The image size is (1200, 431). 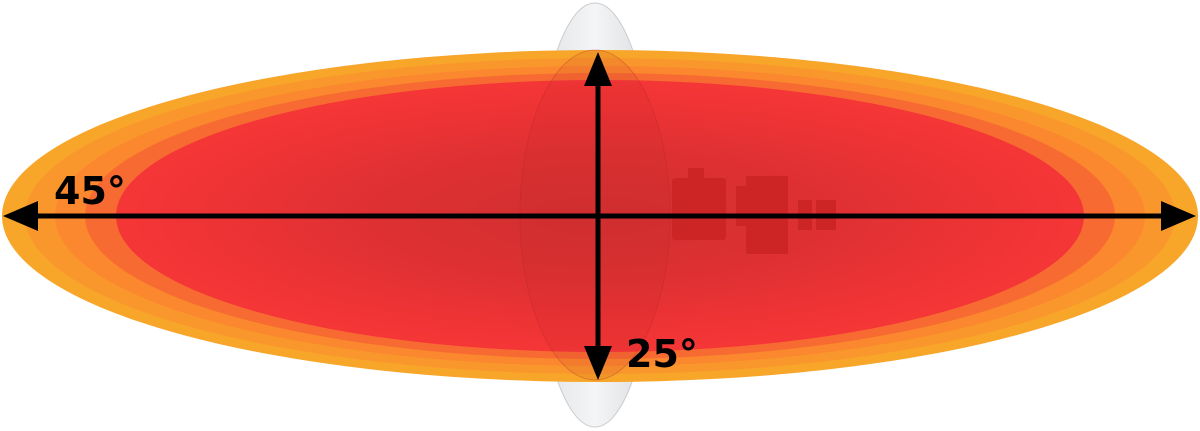 I want to click on arrowhead-bottom, so click(x=598, y=363).